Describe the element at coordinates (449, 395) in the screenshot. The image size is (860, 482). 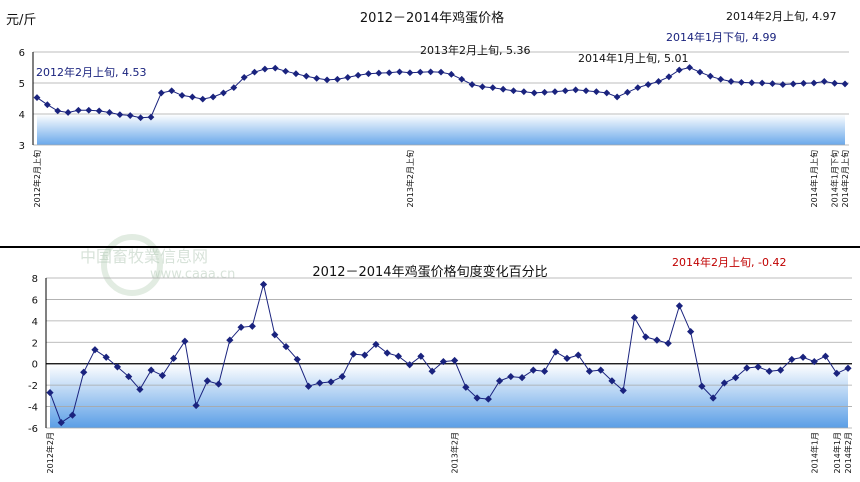
I see `chart-1-band` at that location.